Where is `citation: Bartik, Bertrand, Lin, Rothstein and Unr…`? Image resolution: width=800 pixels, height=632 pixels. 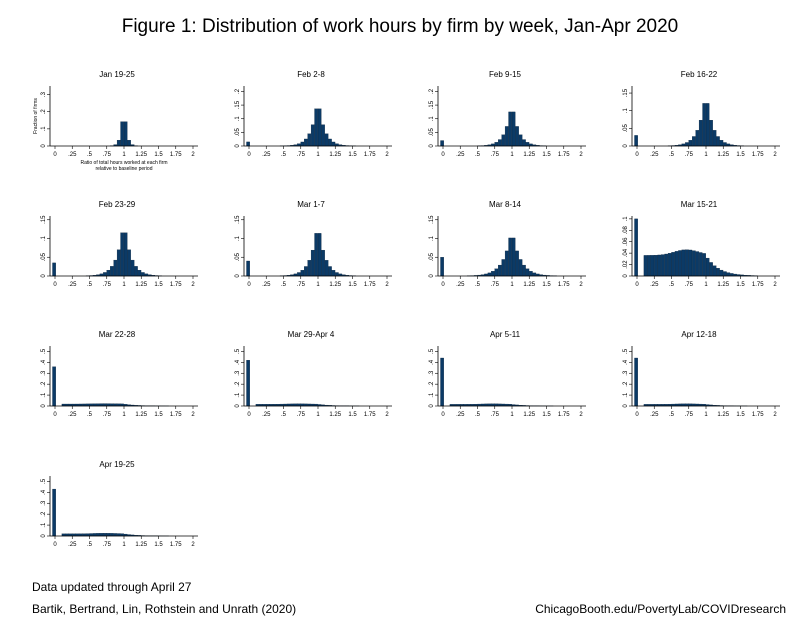
citation: Bartik, Bertrand, Lin, Rothstein and Unr… is located at coordinates (164, 609).